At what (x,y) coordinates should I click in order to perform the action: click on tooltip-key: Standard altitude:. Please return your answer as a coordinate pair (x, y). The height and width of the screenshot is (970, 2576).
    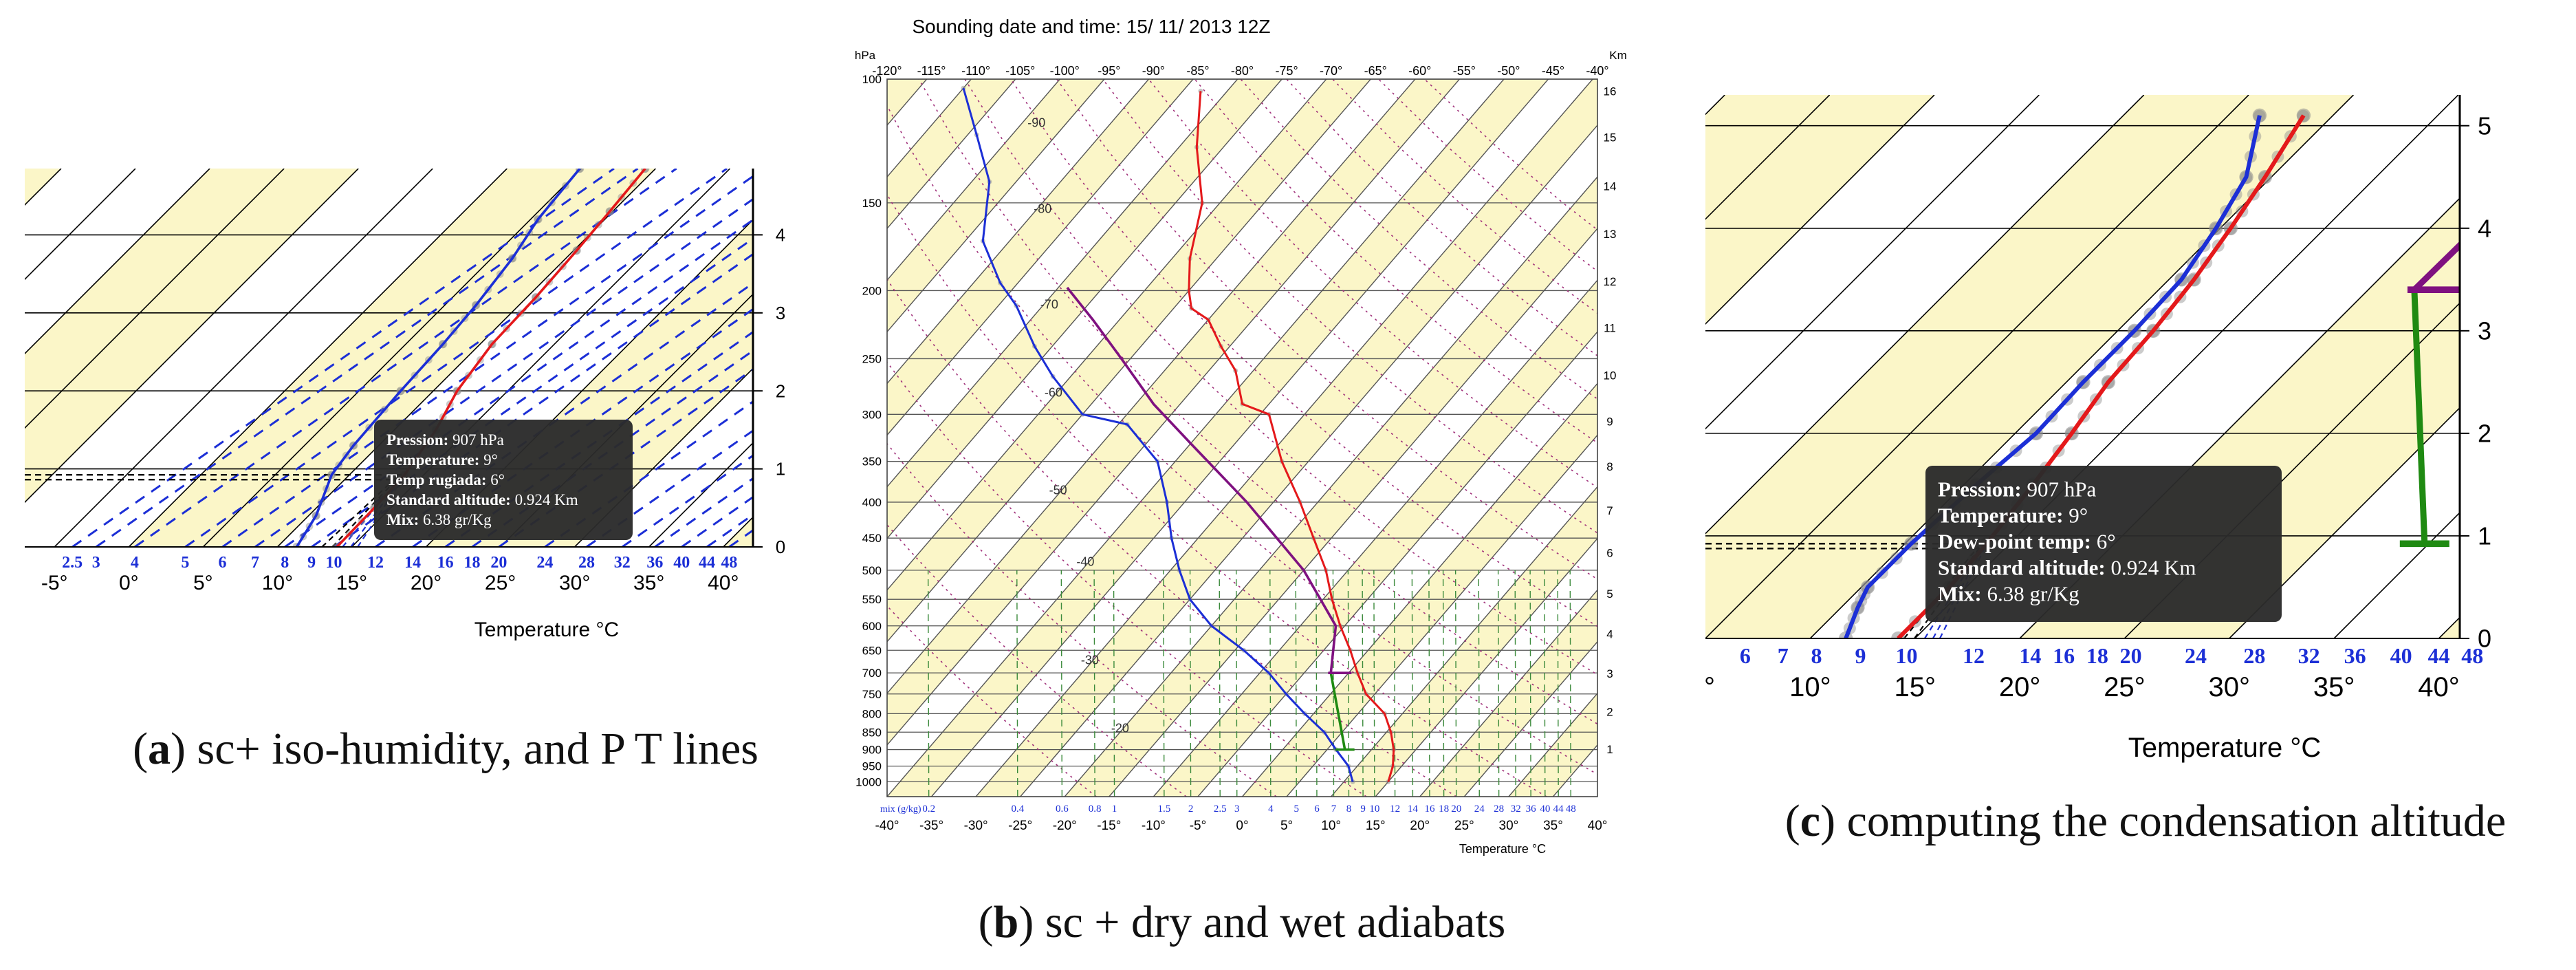
    Looking at the image, I should click on (2022, 567).